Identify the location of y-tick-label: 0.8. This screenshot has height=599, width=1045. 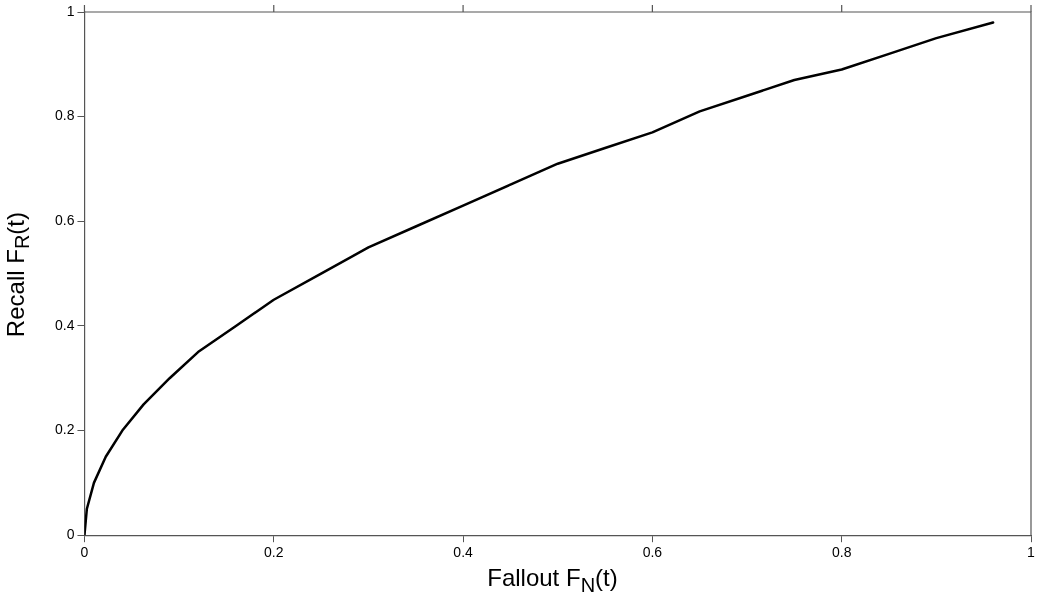
(64, 115).